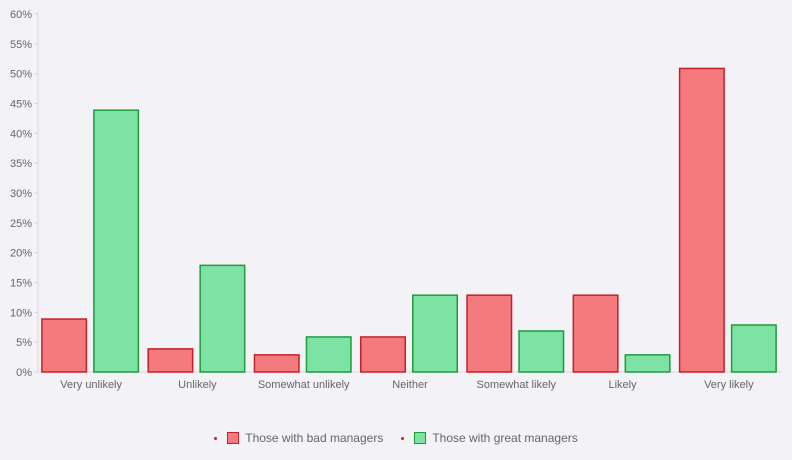 This screenshot has height=460, width=792. Describe the element at coordinates (24, 373) in the screenshot. I see `y-tick-label: 0%` at that location.